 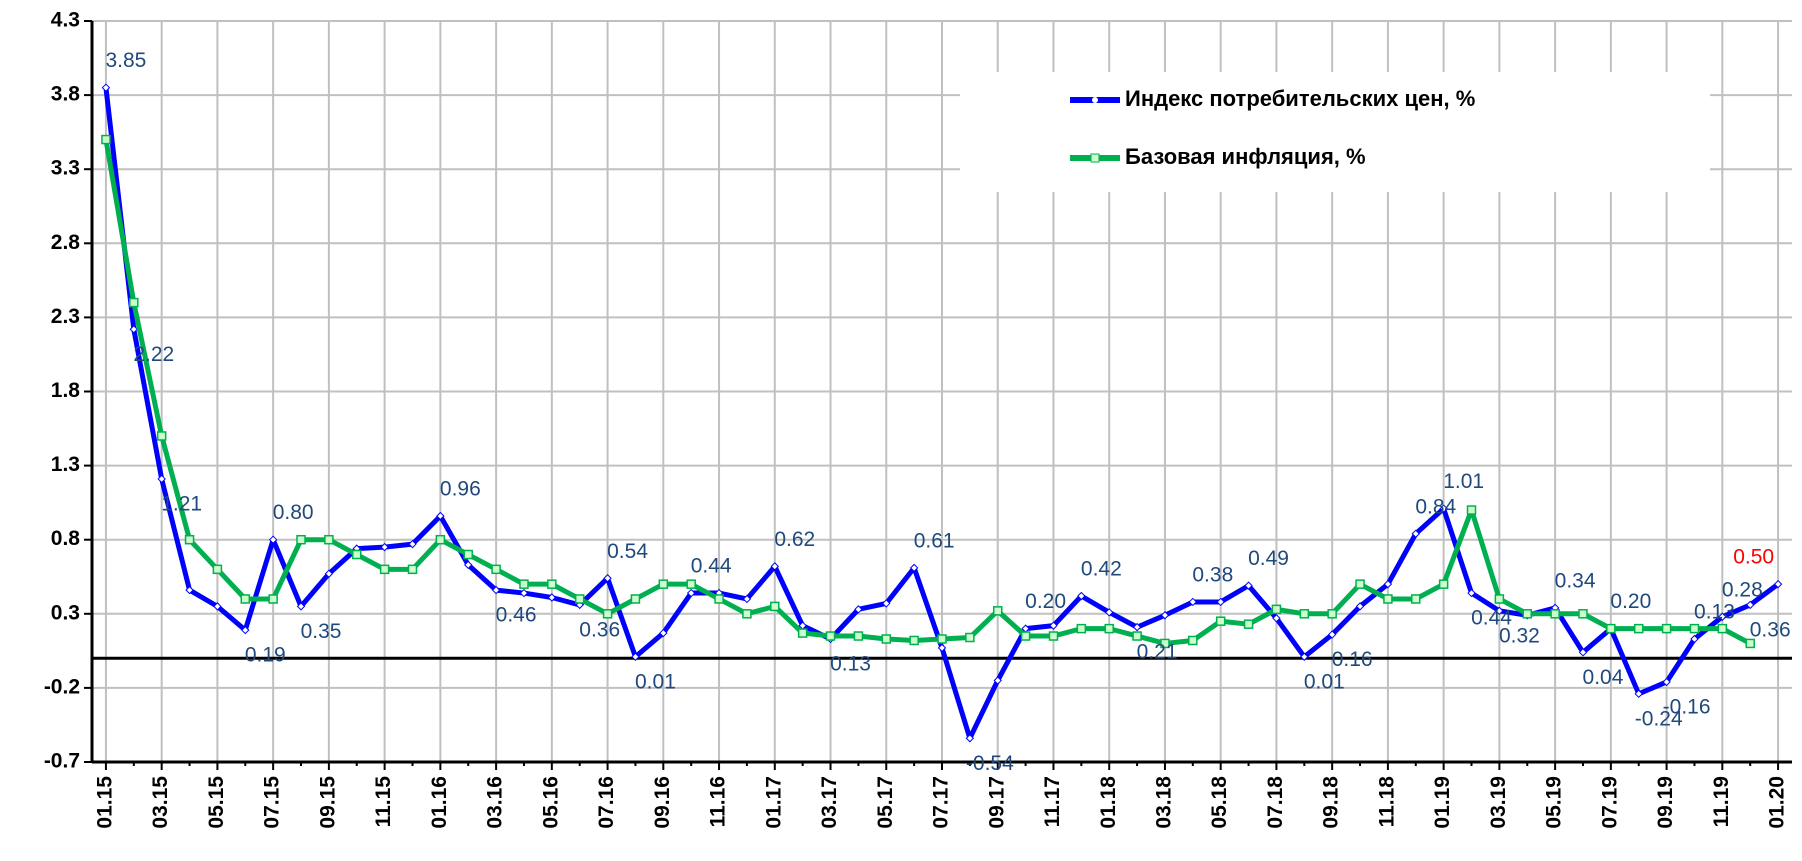 What do you see at coordinates (153, 354) in the screenshot?
I see `data-label: 2.22` at bounding box center [153, 354].